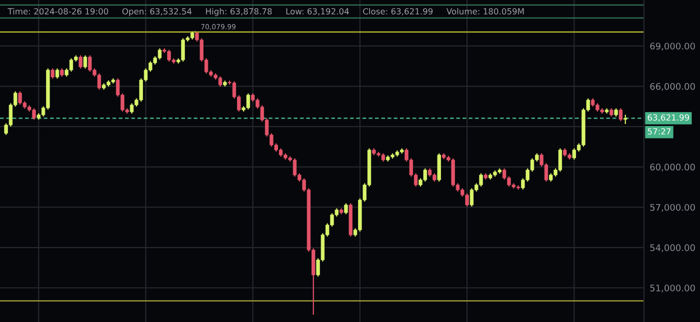  I want to click on y-tick-label: 57,000.00, so click(672, 208).